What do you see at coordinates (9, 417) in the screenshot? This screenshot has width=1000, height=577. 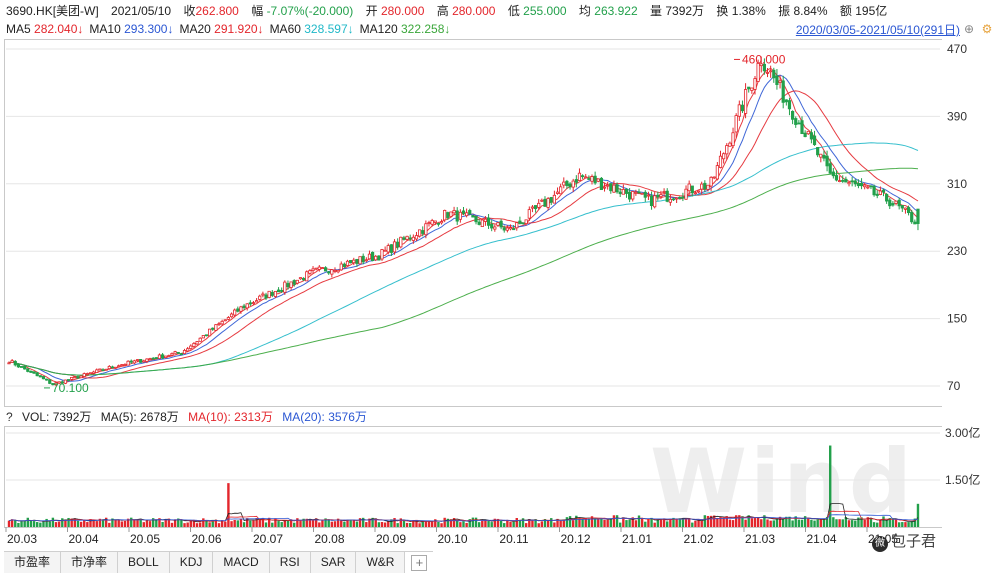 I see `help-icon: ?` at bounding box center [9, 417].